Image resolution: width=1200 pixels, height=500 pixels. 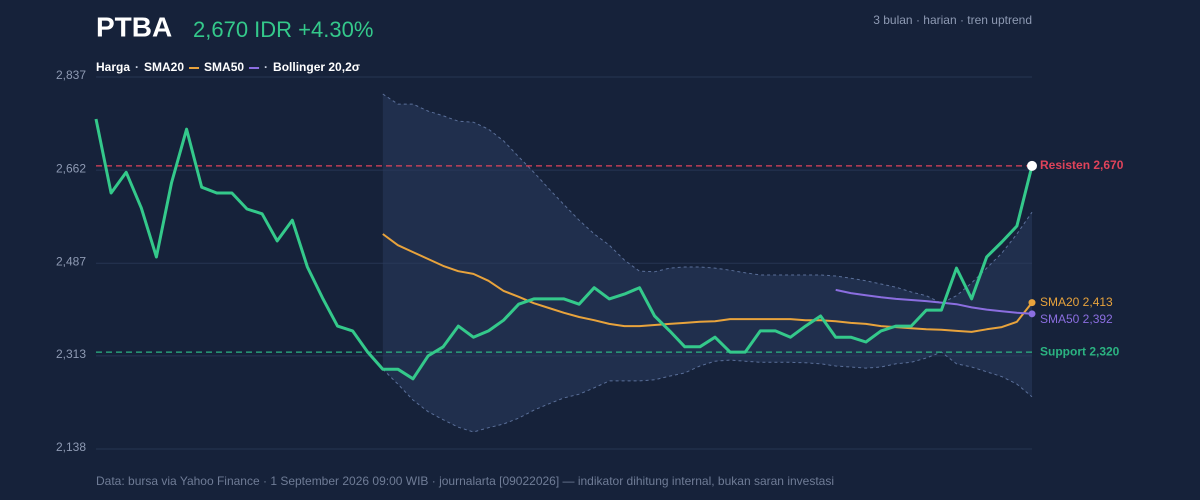 I want to click on y-tick-label: 2,837, so click(x=71, y=75).